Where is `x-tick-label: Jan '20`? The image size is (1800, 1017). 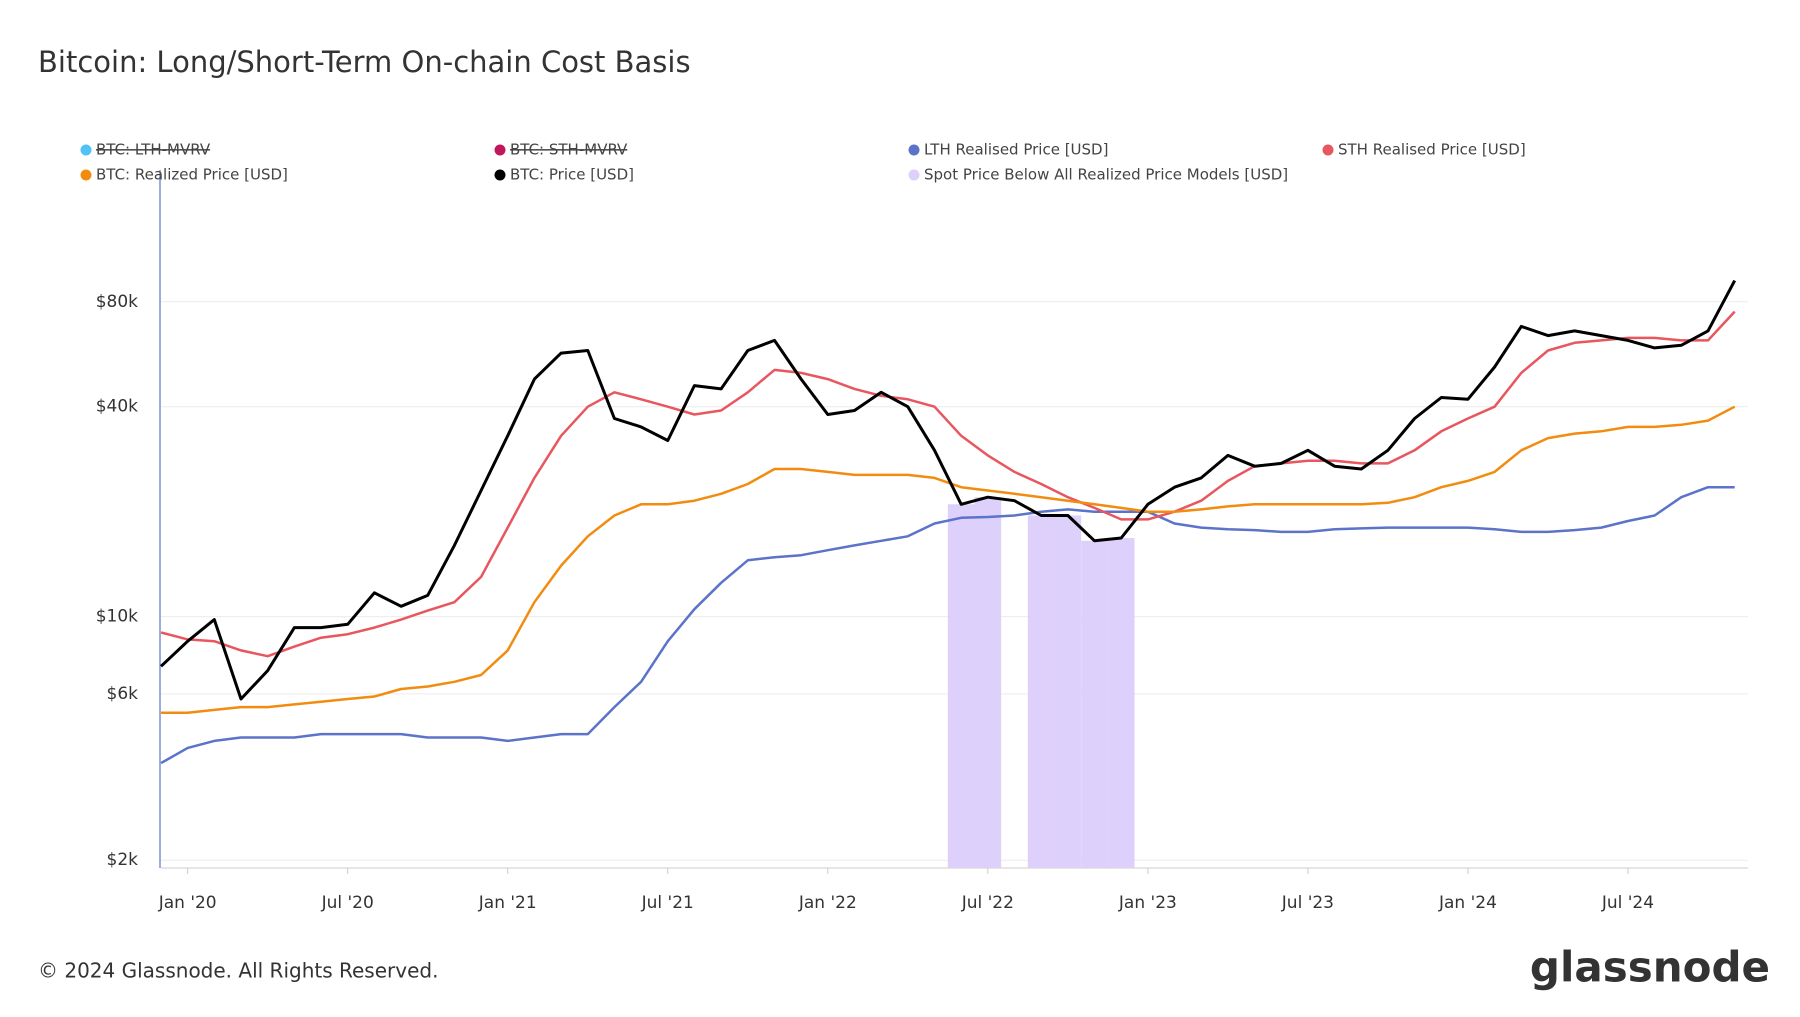 x-tick-label: Jan '20 is located at coordinates (187, 903).